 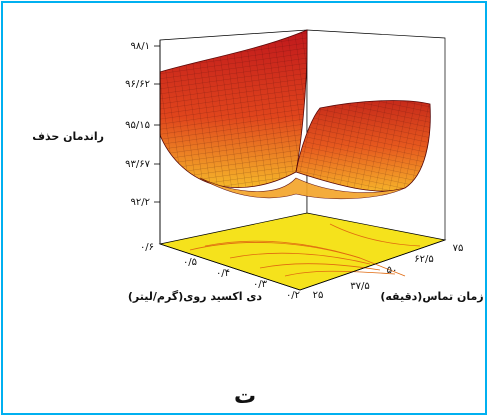 What do you see at coordinates (293, 295) in the screenshot?
I see `x-tick-label: ۰/۲` at bounding box center [293, 295].